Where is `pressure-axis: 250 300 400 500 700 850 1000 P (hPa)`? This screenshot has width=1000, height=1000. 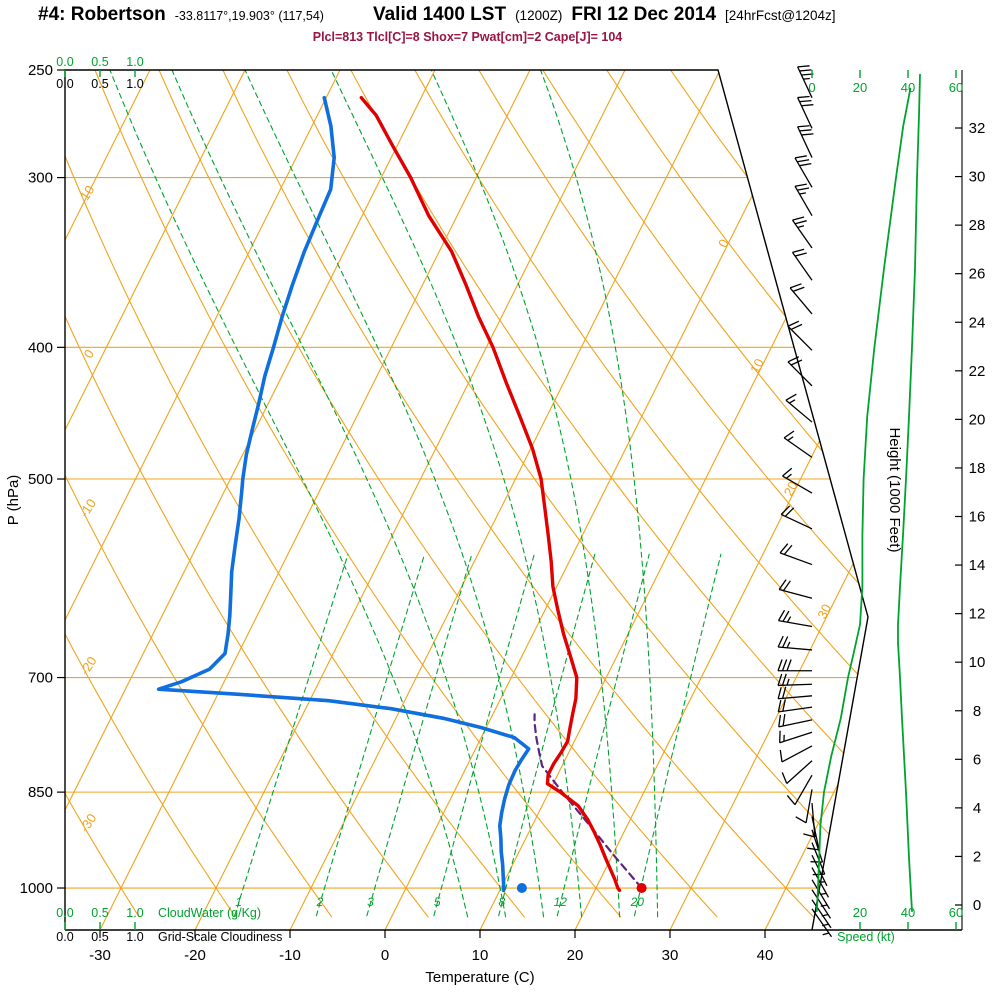 pressure-axis: 250 300 400 500 700 850 1000 P (hPa) is located at coordinates (35, 479).